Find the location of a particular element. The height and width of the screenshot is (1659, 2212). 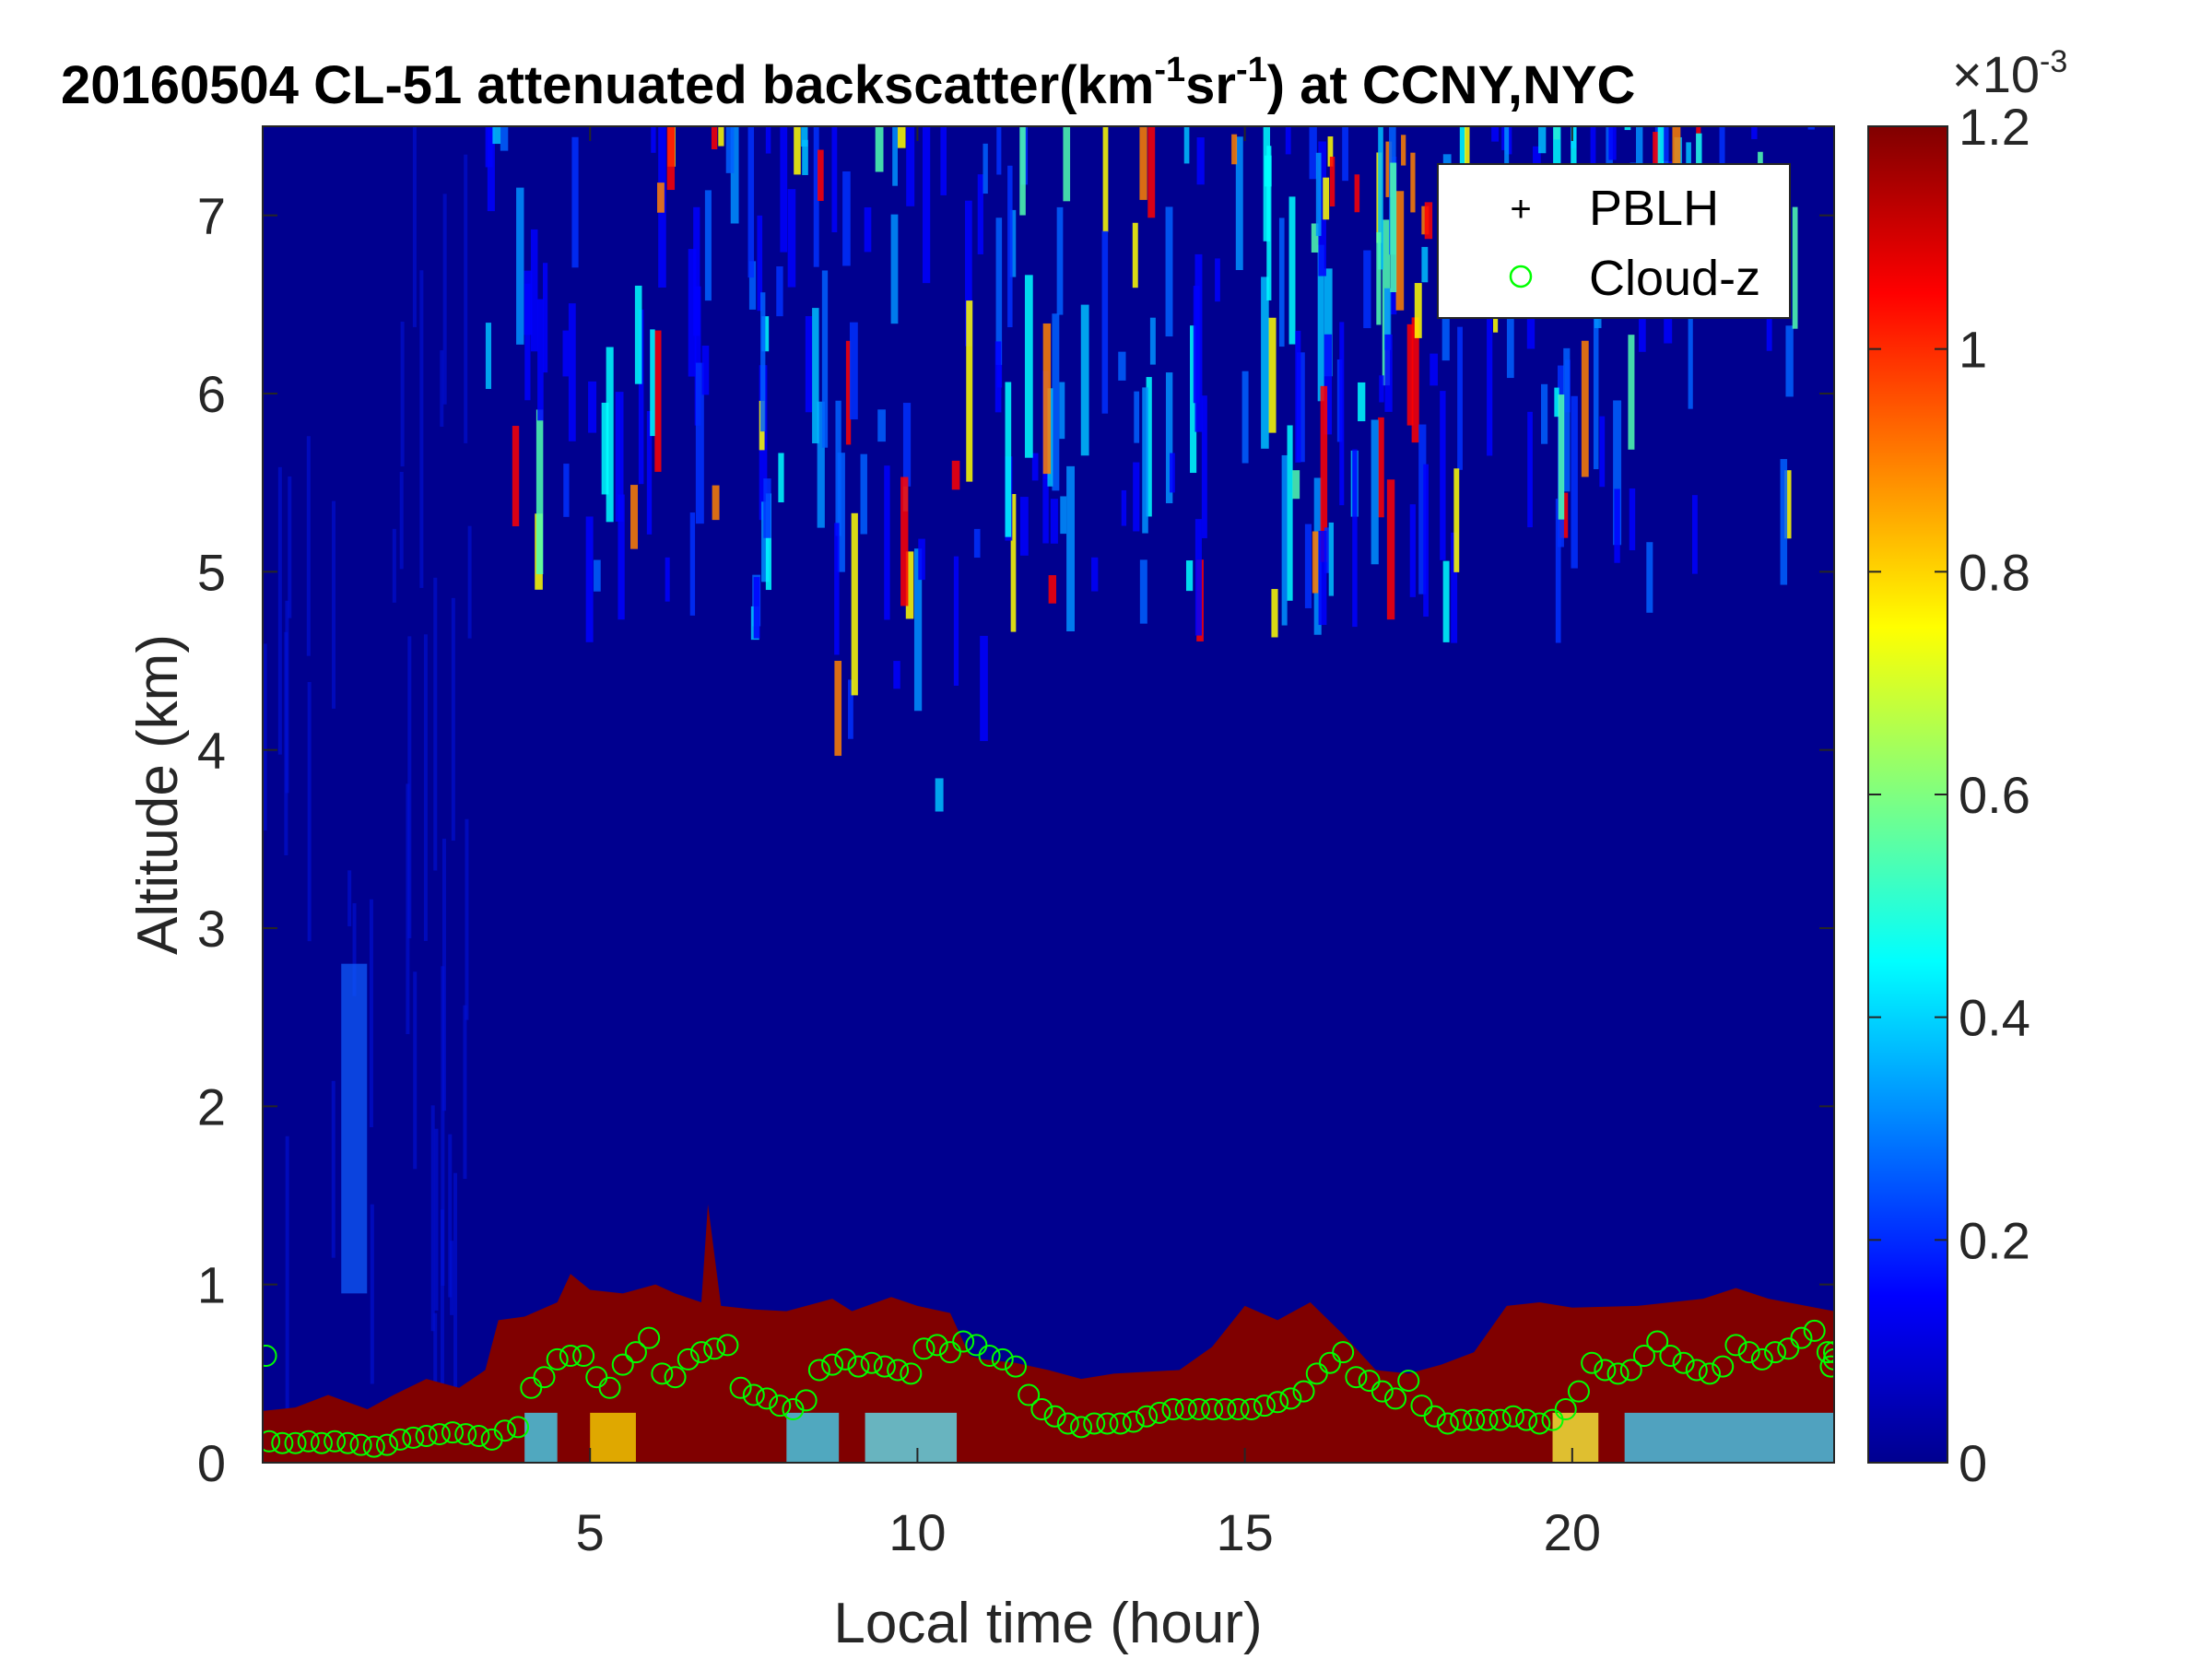

colorbar-tick-label: 0.6 is located at coordinates (1994, 795).